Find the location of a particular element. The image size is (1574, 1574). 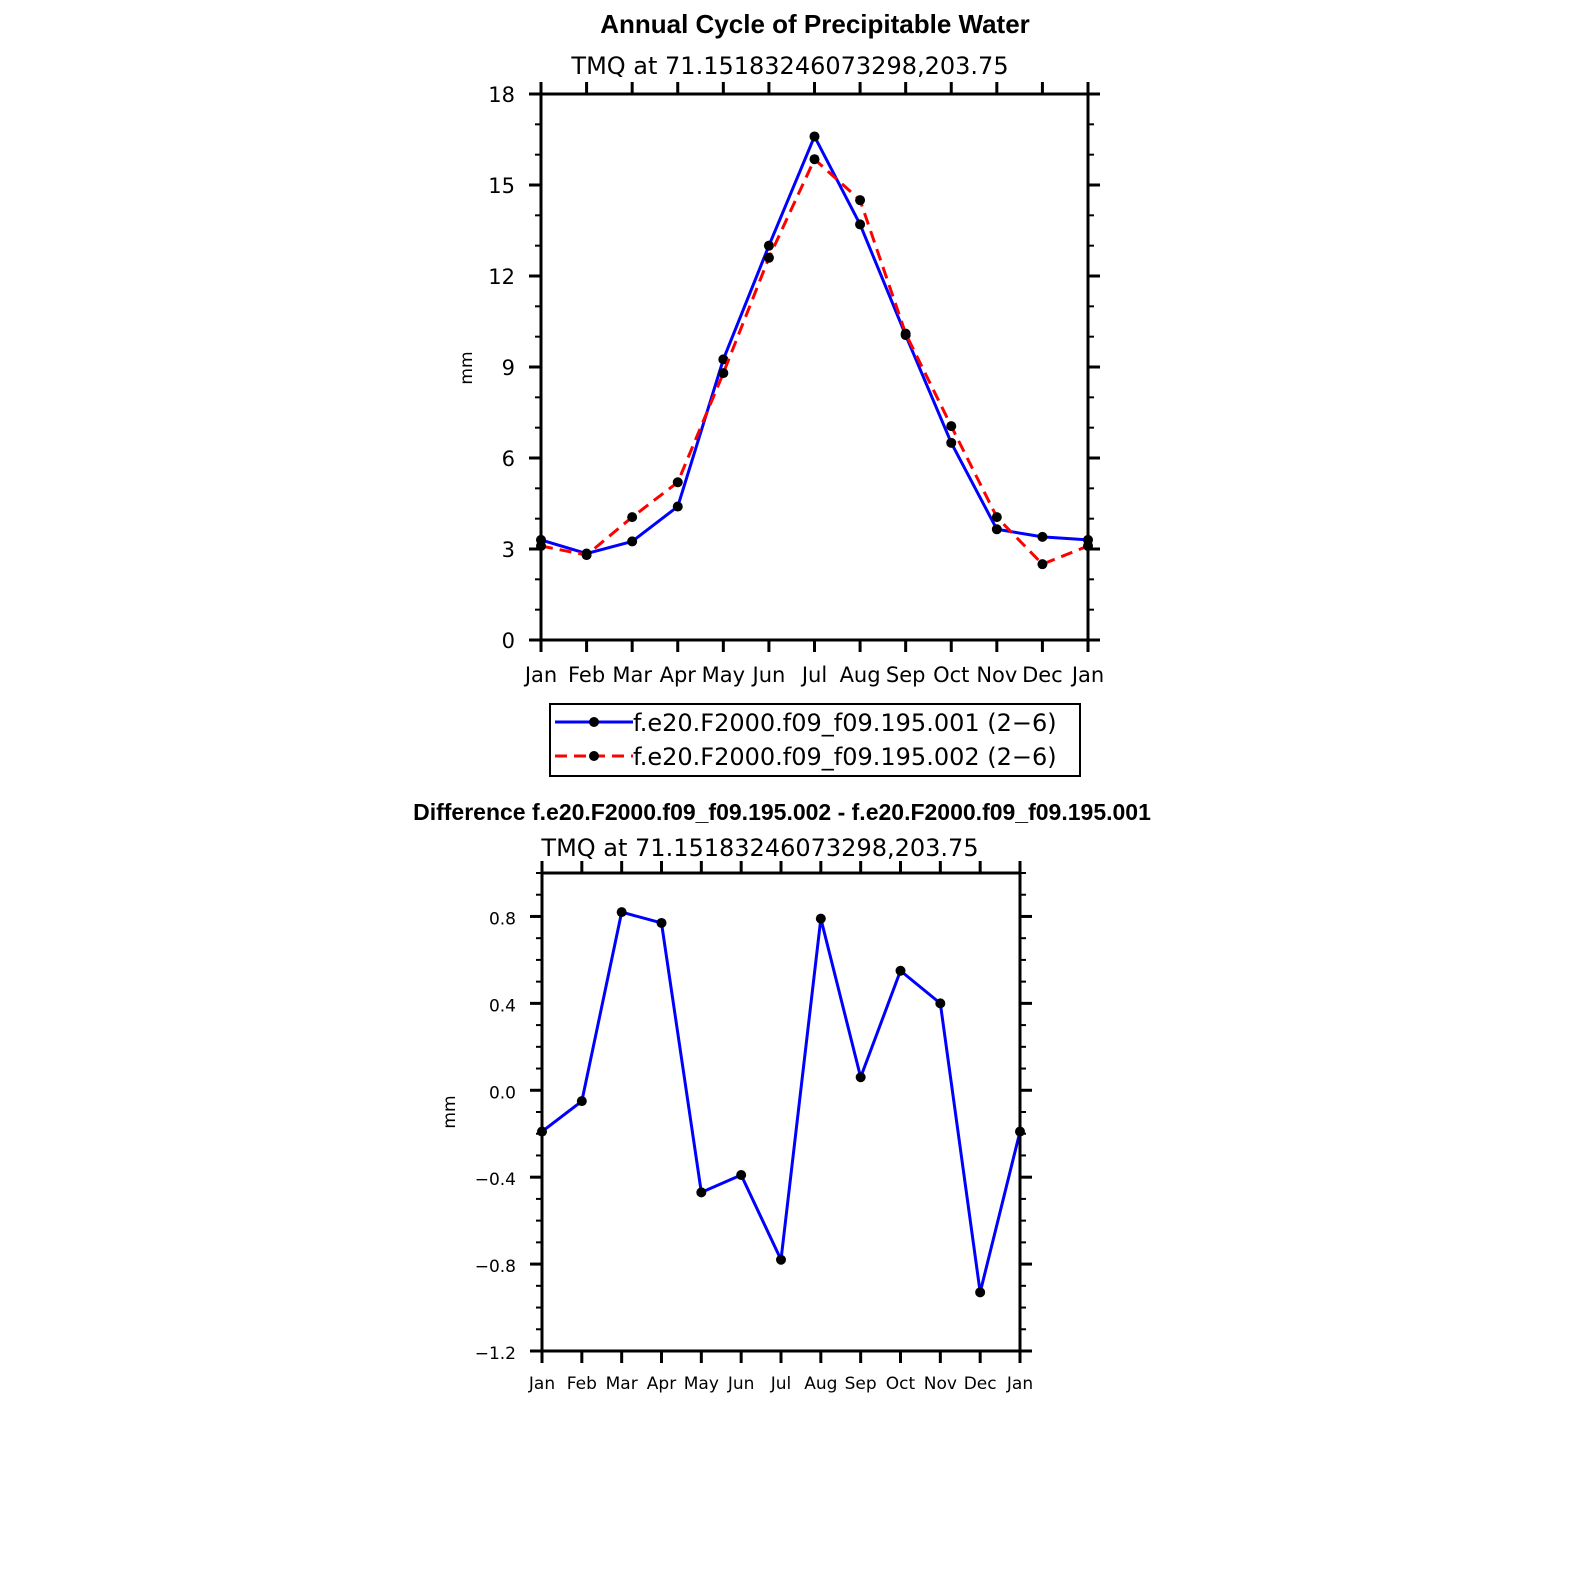

chart1-plot-frame is located at coordinates (814, 367).